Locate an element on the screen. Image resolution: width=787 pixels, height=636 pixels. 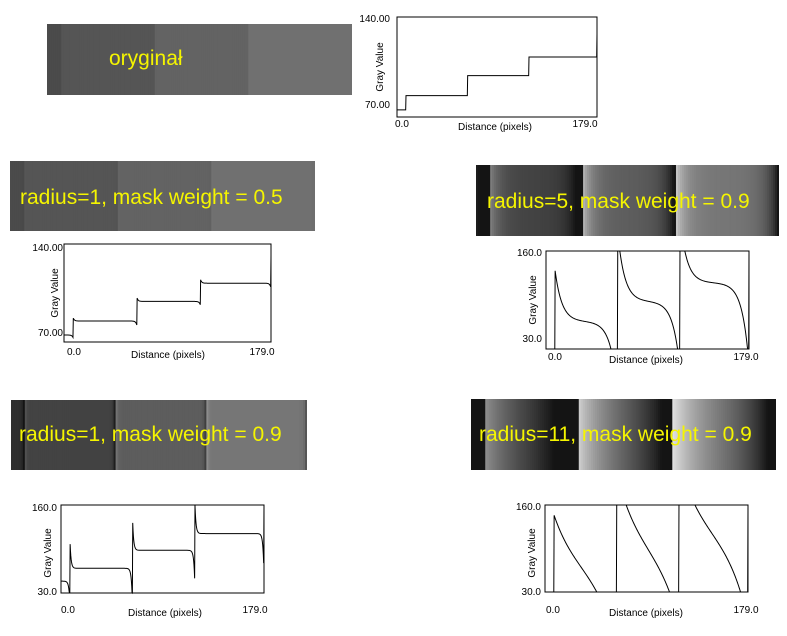
y-min-label: 30.0 is located at coordinates (533, 339).